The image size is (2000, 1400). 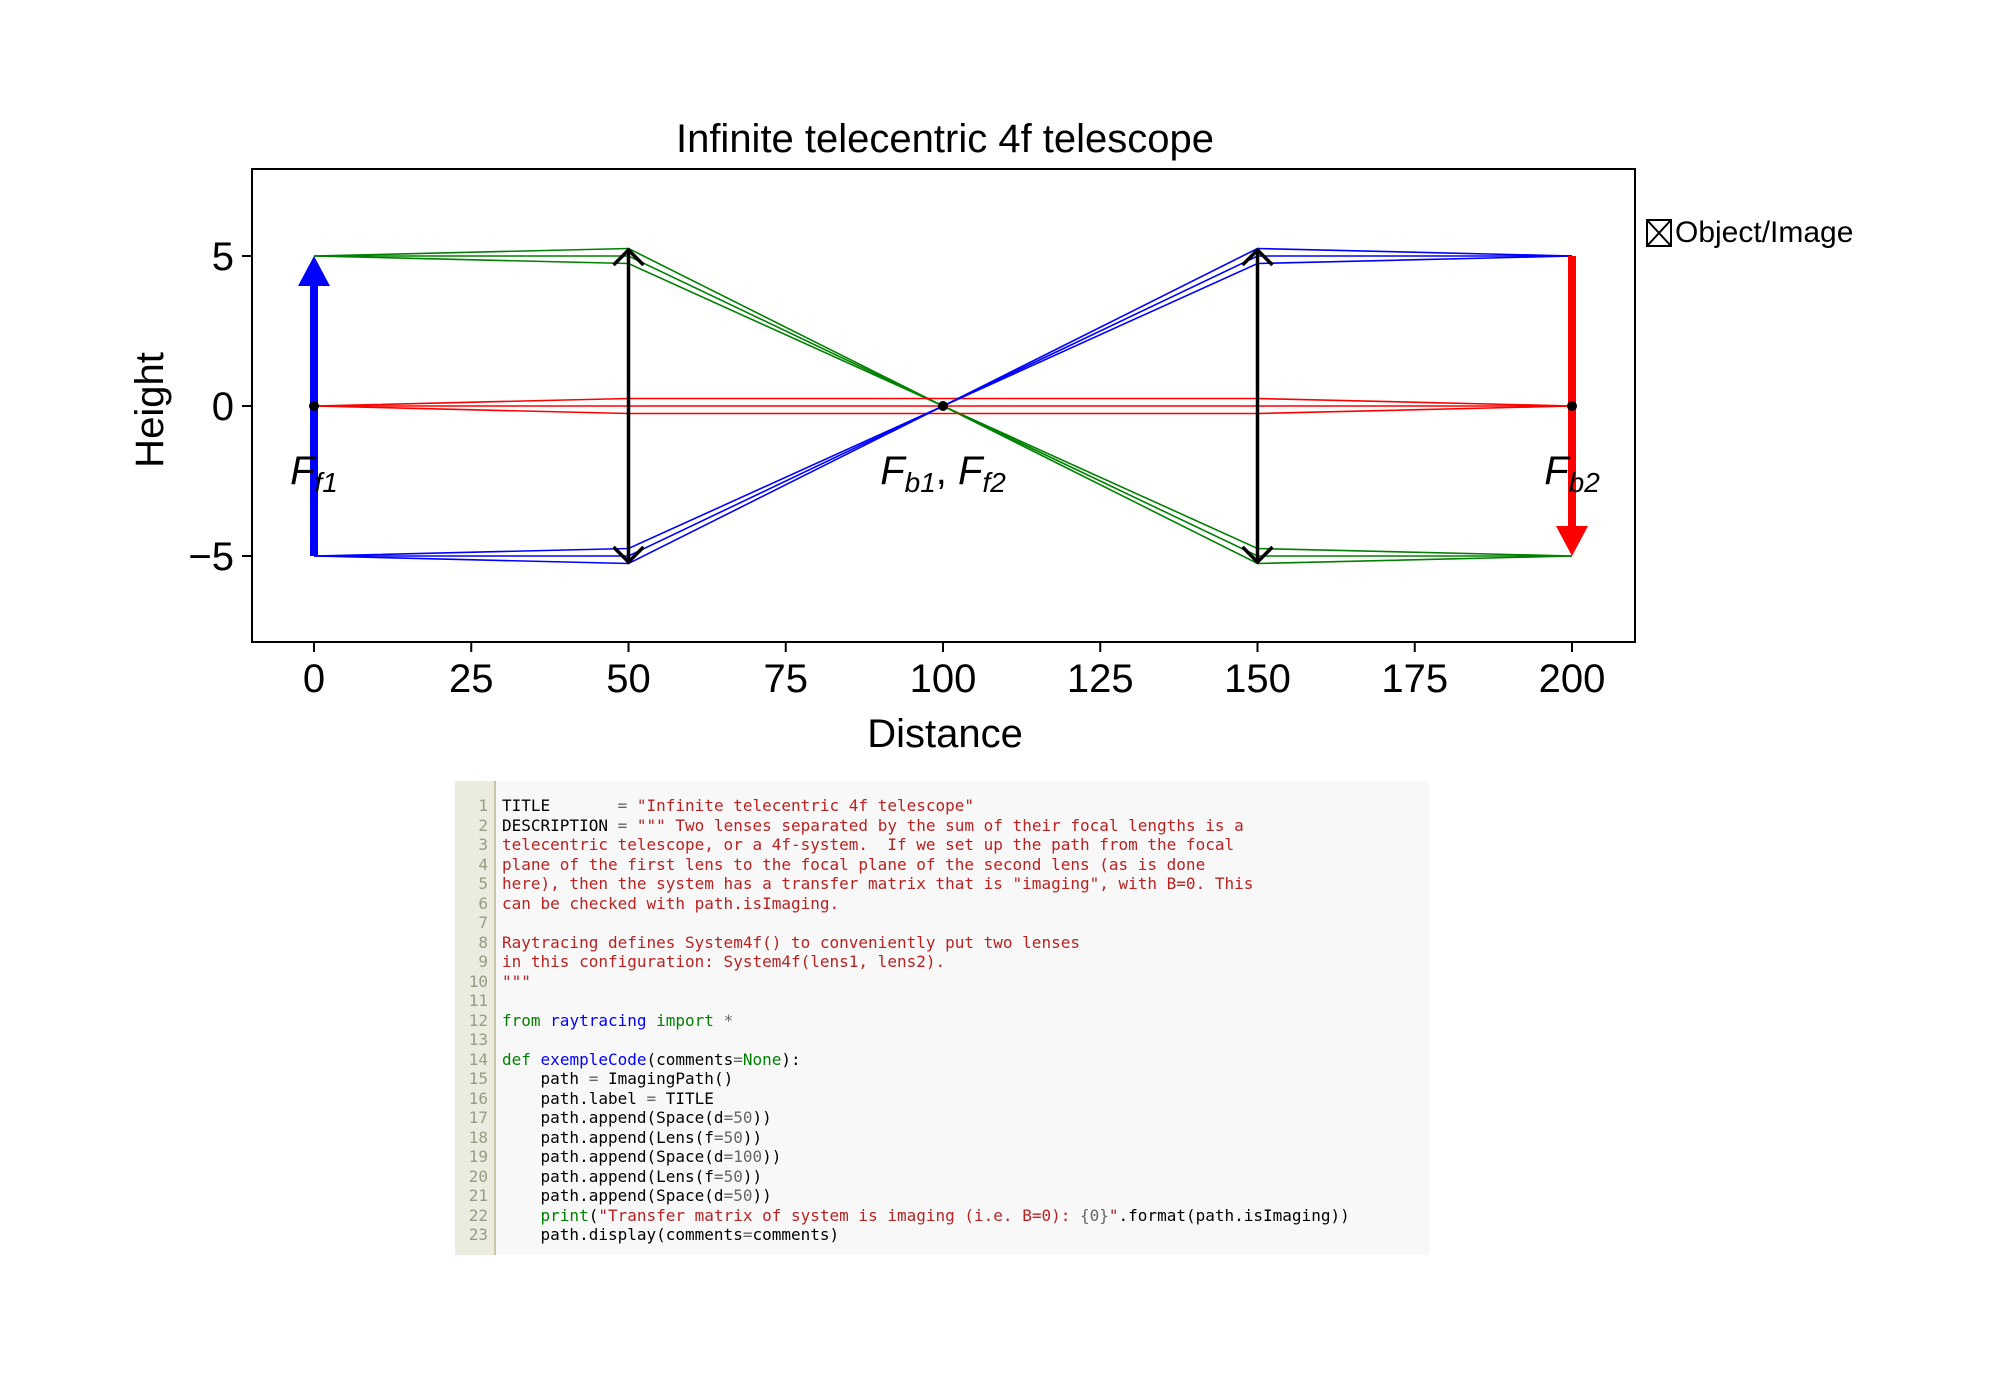 I want to click on focal-label-2: Fb1, Ff2, so click(x=943, y=473).